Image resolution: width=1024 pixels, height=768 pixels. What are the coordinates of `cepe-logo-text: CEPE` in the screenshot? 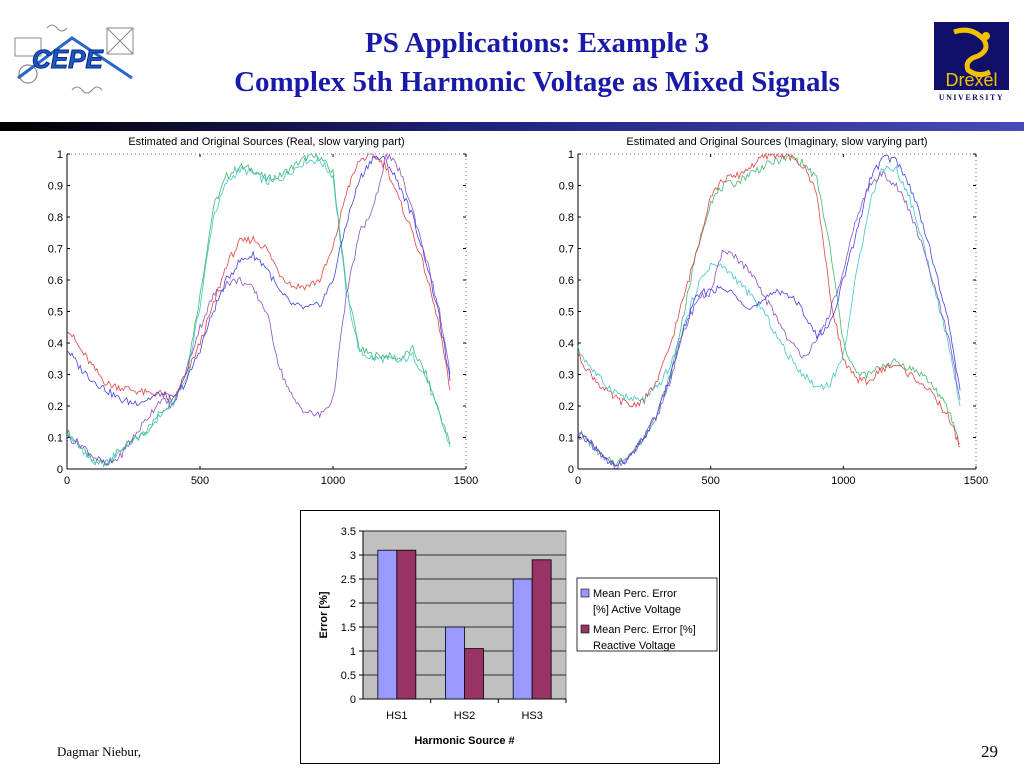 It's located at (67, 59).